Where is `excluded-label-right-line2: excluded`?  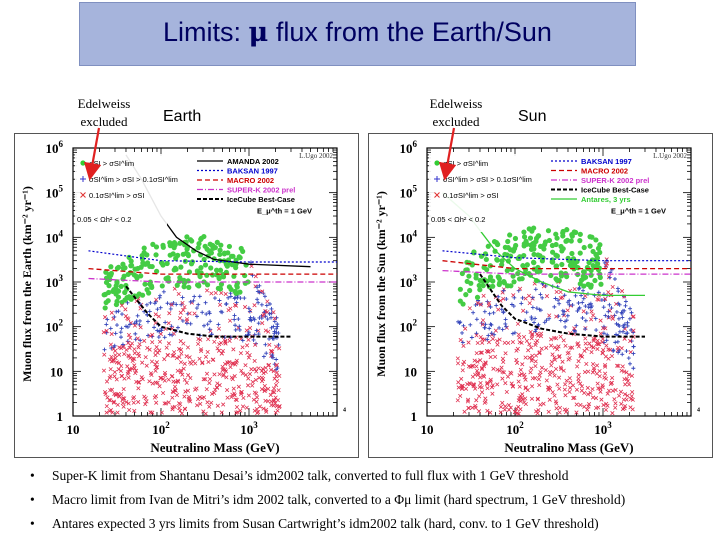 excluded-label-right-line2: excluded is located at coordinates (456, 121).